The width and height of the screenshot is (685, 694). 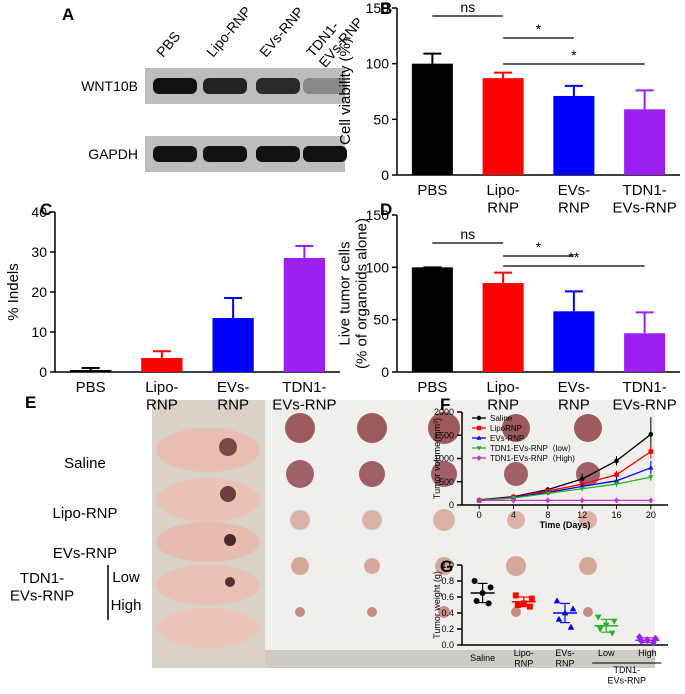 What do you see at coordinates (161, 396) in the screenshot?
I see `x-tick-label: Lipo-RNP` at bounding box center [161, 396].